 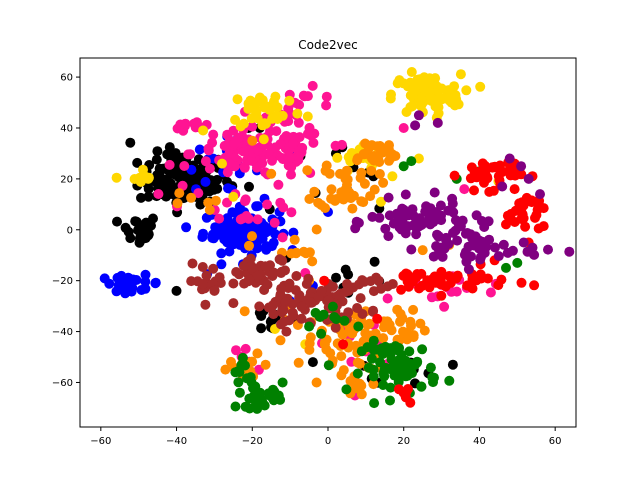 What do you see at coordinates (403, 441) in the screenshot?
I see `x-tick-label: 20` at bounding box center [403, 441].